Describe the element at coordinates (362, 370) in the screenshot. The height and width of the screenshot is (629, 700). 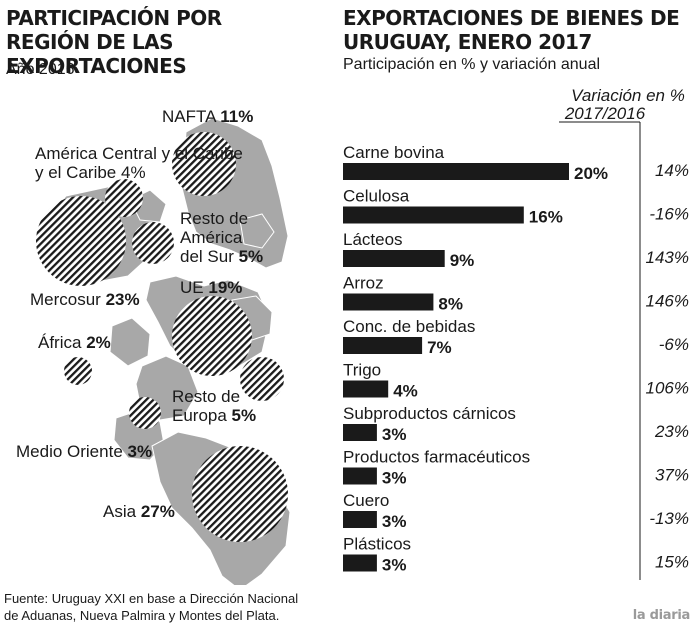
I see `bar-category-label: Trigo` at that location.